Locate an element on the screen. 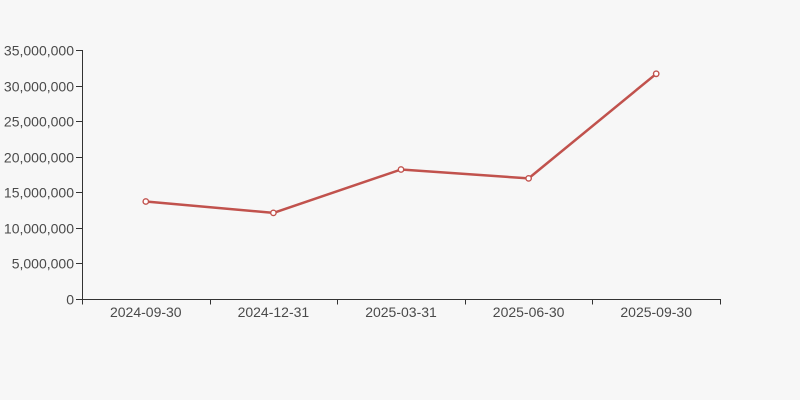 Image resolution: width=800 pixels, height=400 pixels. y-axis-tick-label: 25,000,000 is located at coordinates (39, 122).